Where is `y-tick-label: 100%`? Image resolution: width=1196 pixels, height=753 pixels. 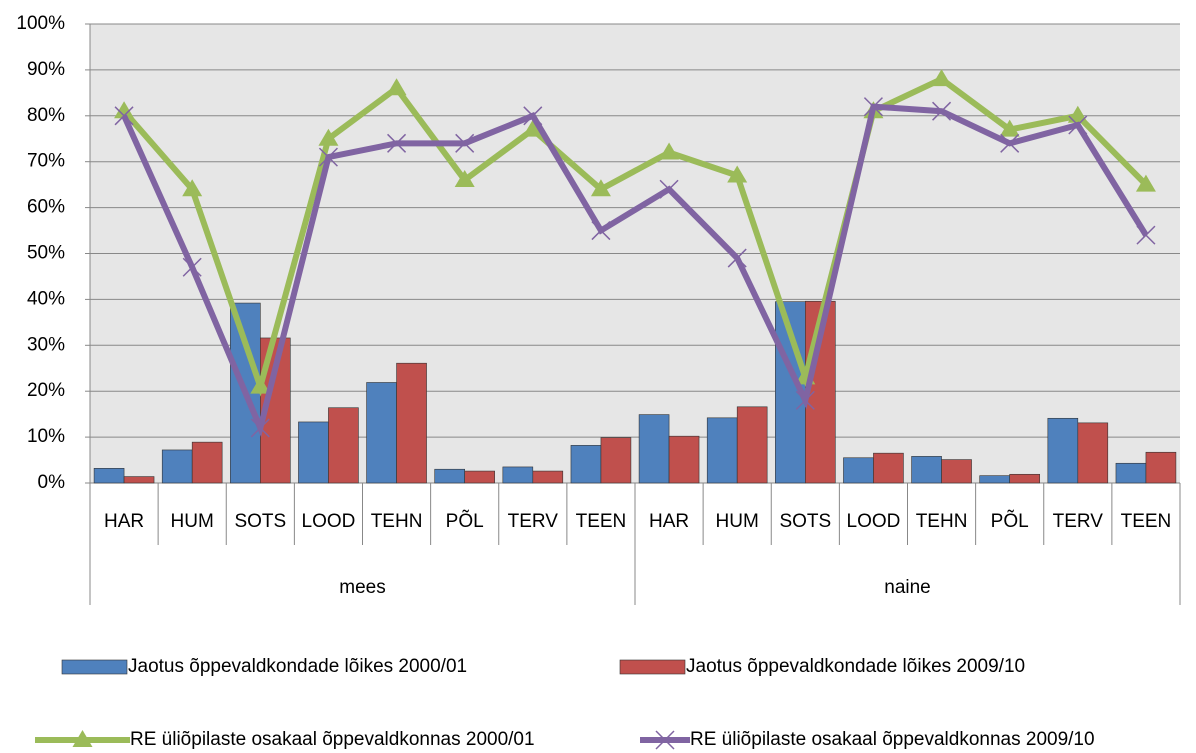 y-tick-label: 100% is located at coordinates (40, 23).